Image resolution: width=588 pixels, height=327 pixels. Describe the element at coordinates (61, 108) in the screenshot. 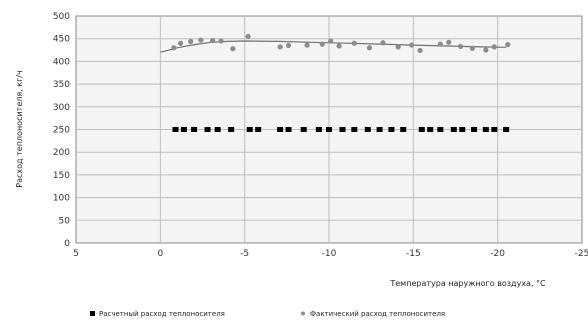

I see `y-tick-label: 300` at that location.